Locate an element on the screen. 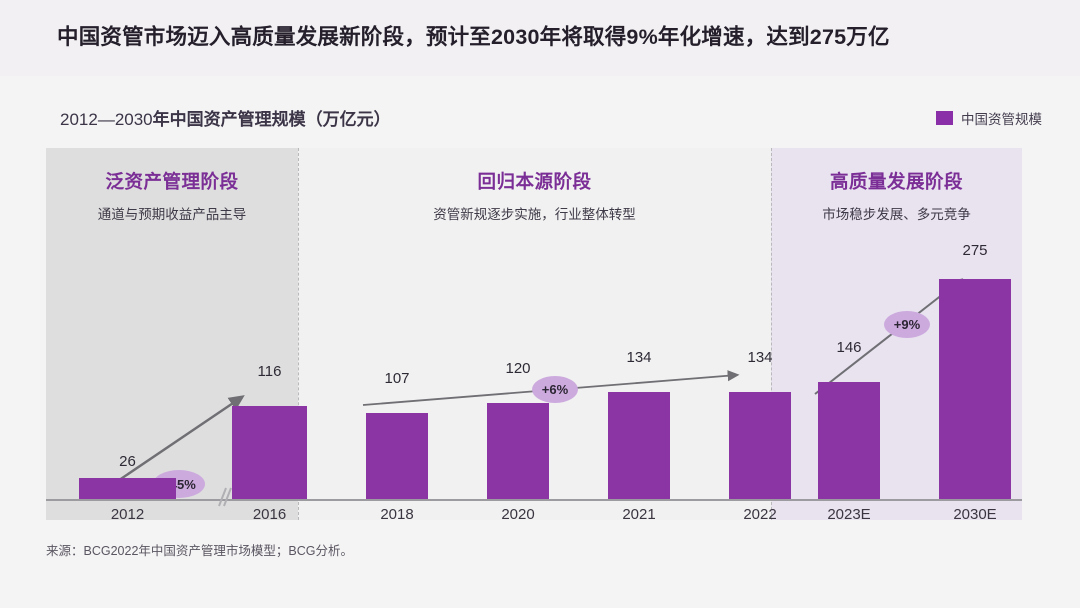 The height and width of the screenshot is (608, 1080). bar-value-2018: 107 is located at coordinates (397, 378).